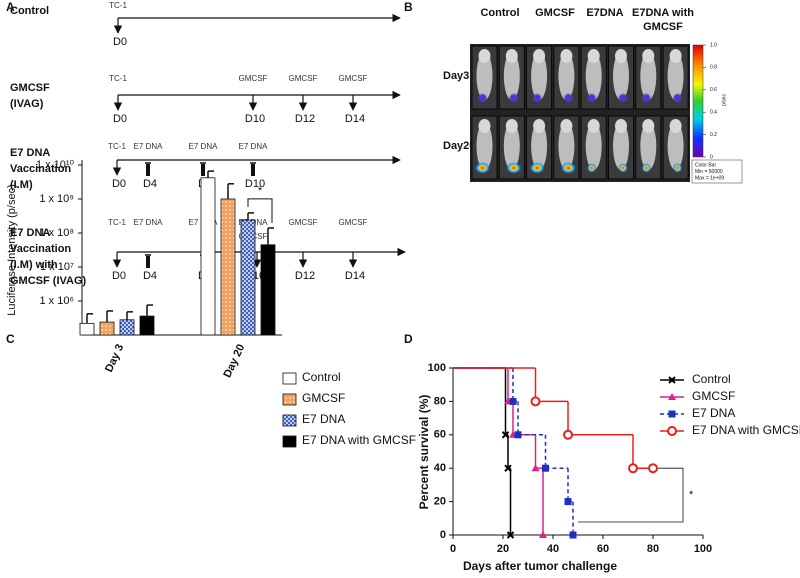 Image resolution: width=800 pixels, height=578 pixels. I want to click on panel-label: A, so click(10, 7).